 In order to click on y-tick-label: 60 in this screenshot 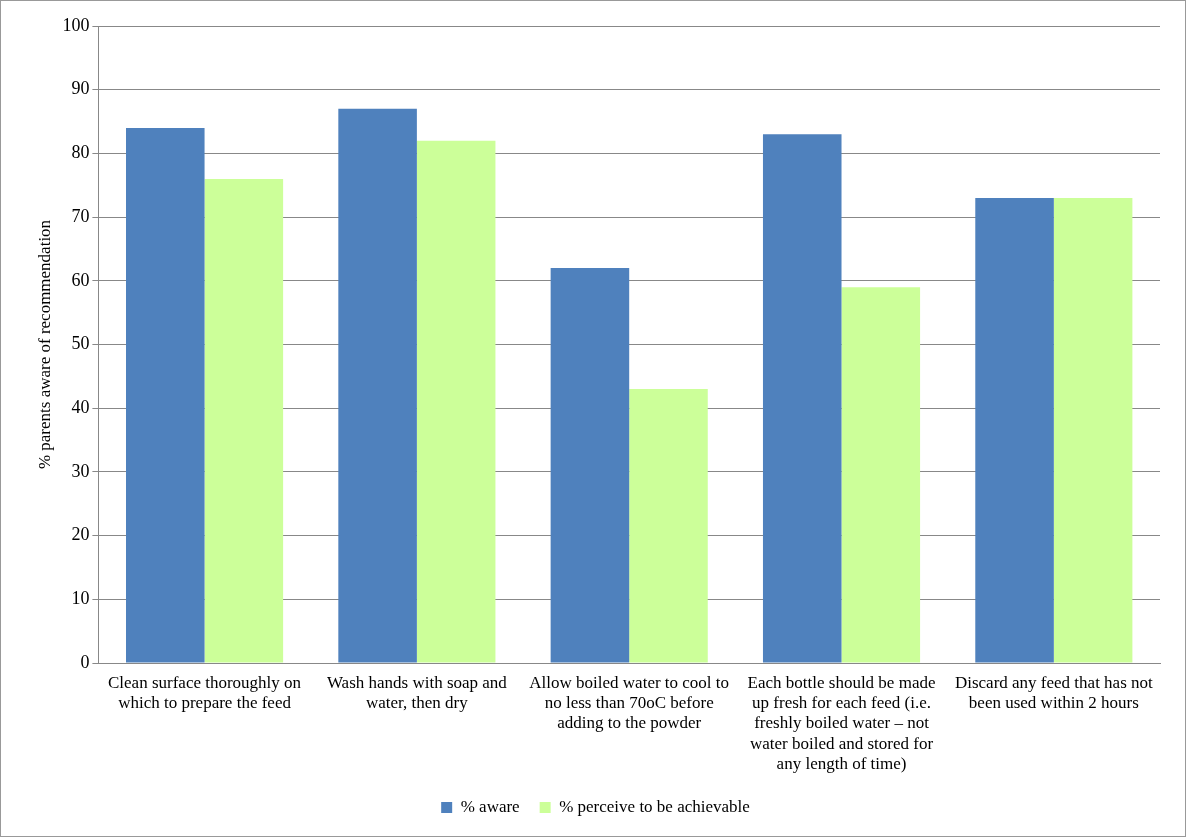, I will do `click(80, 279)`.